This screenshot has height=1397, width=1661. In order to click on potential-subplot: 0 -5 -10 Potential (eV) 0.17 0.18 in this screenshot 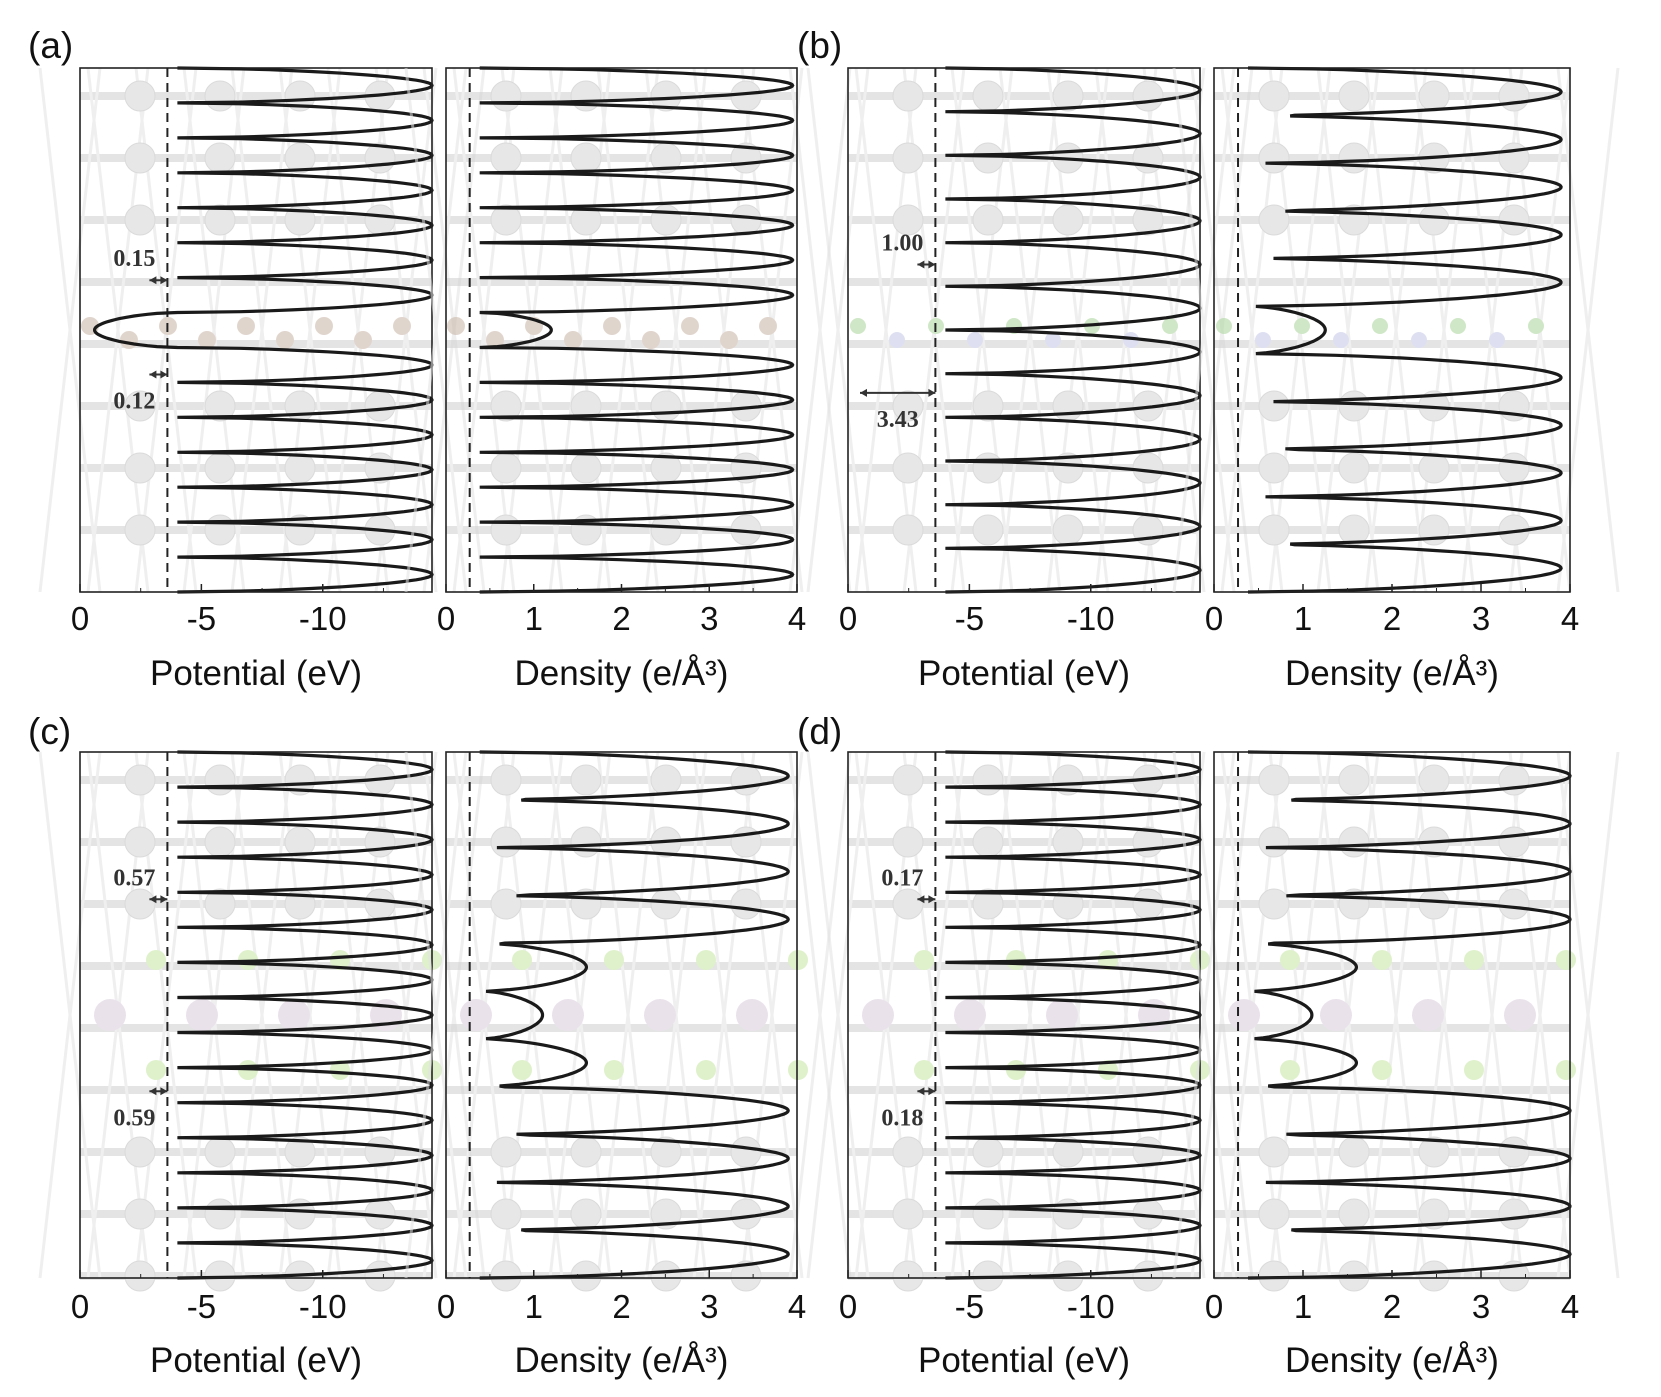, I will do `click(1030, 1065)`.